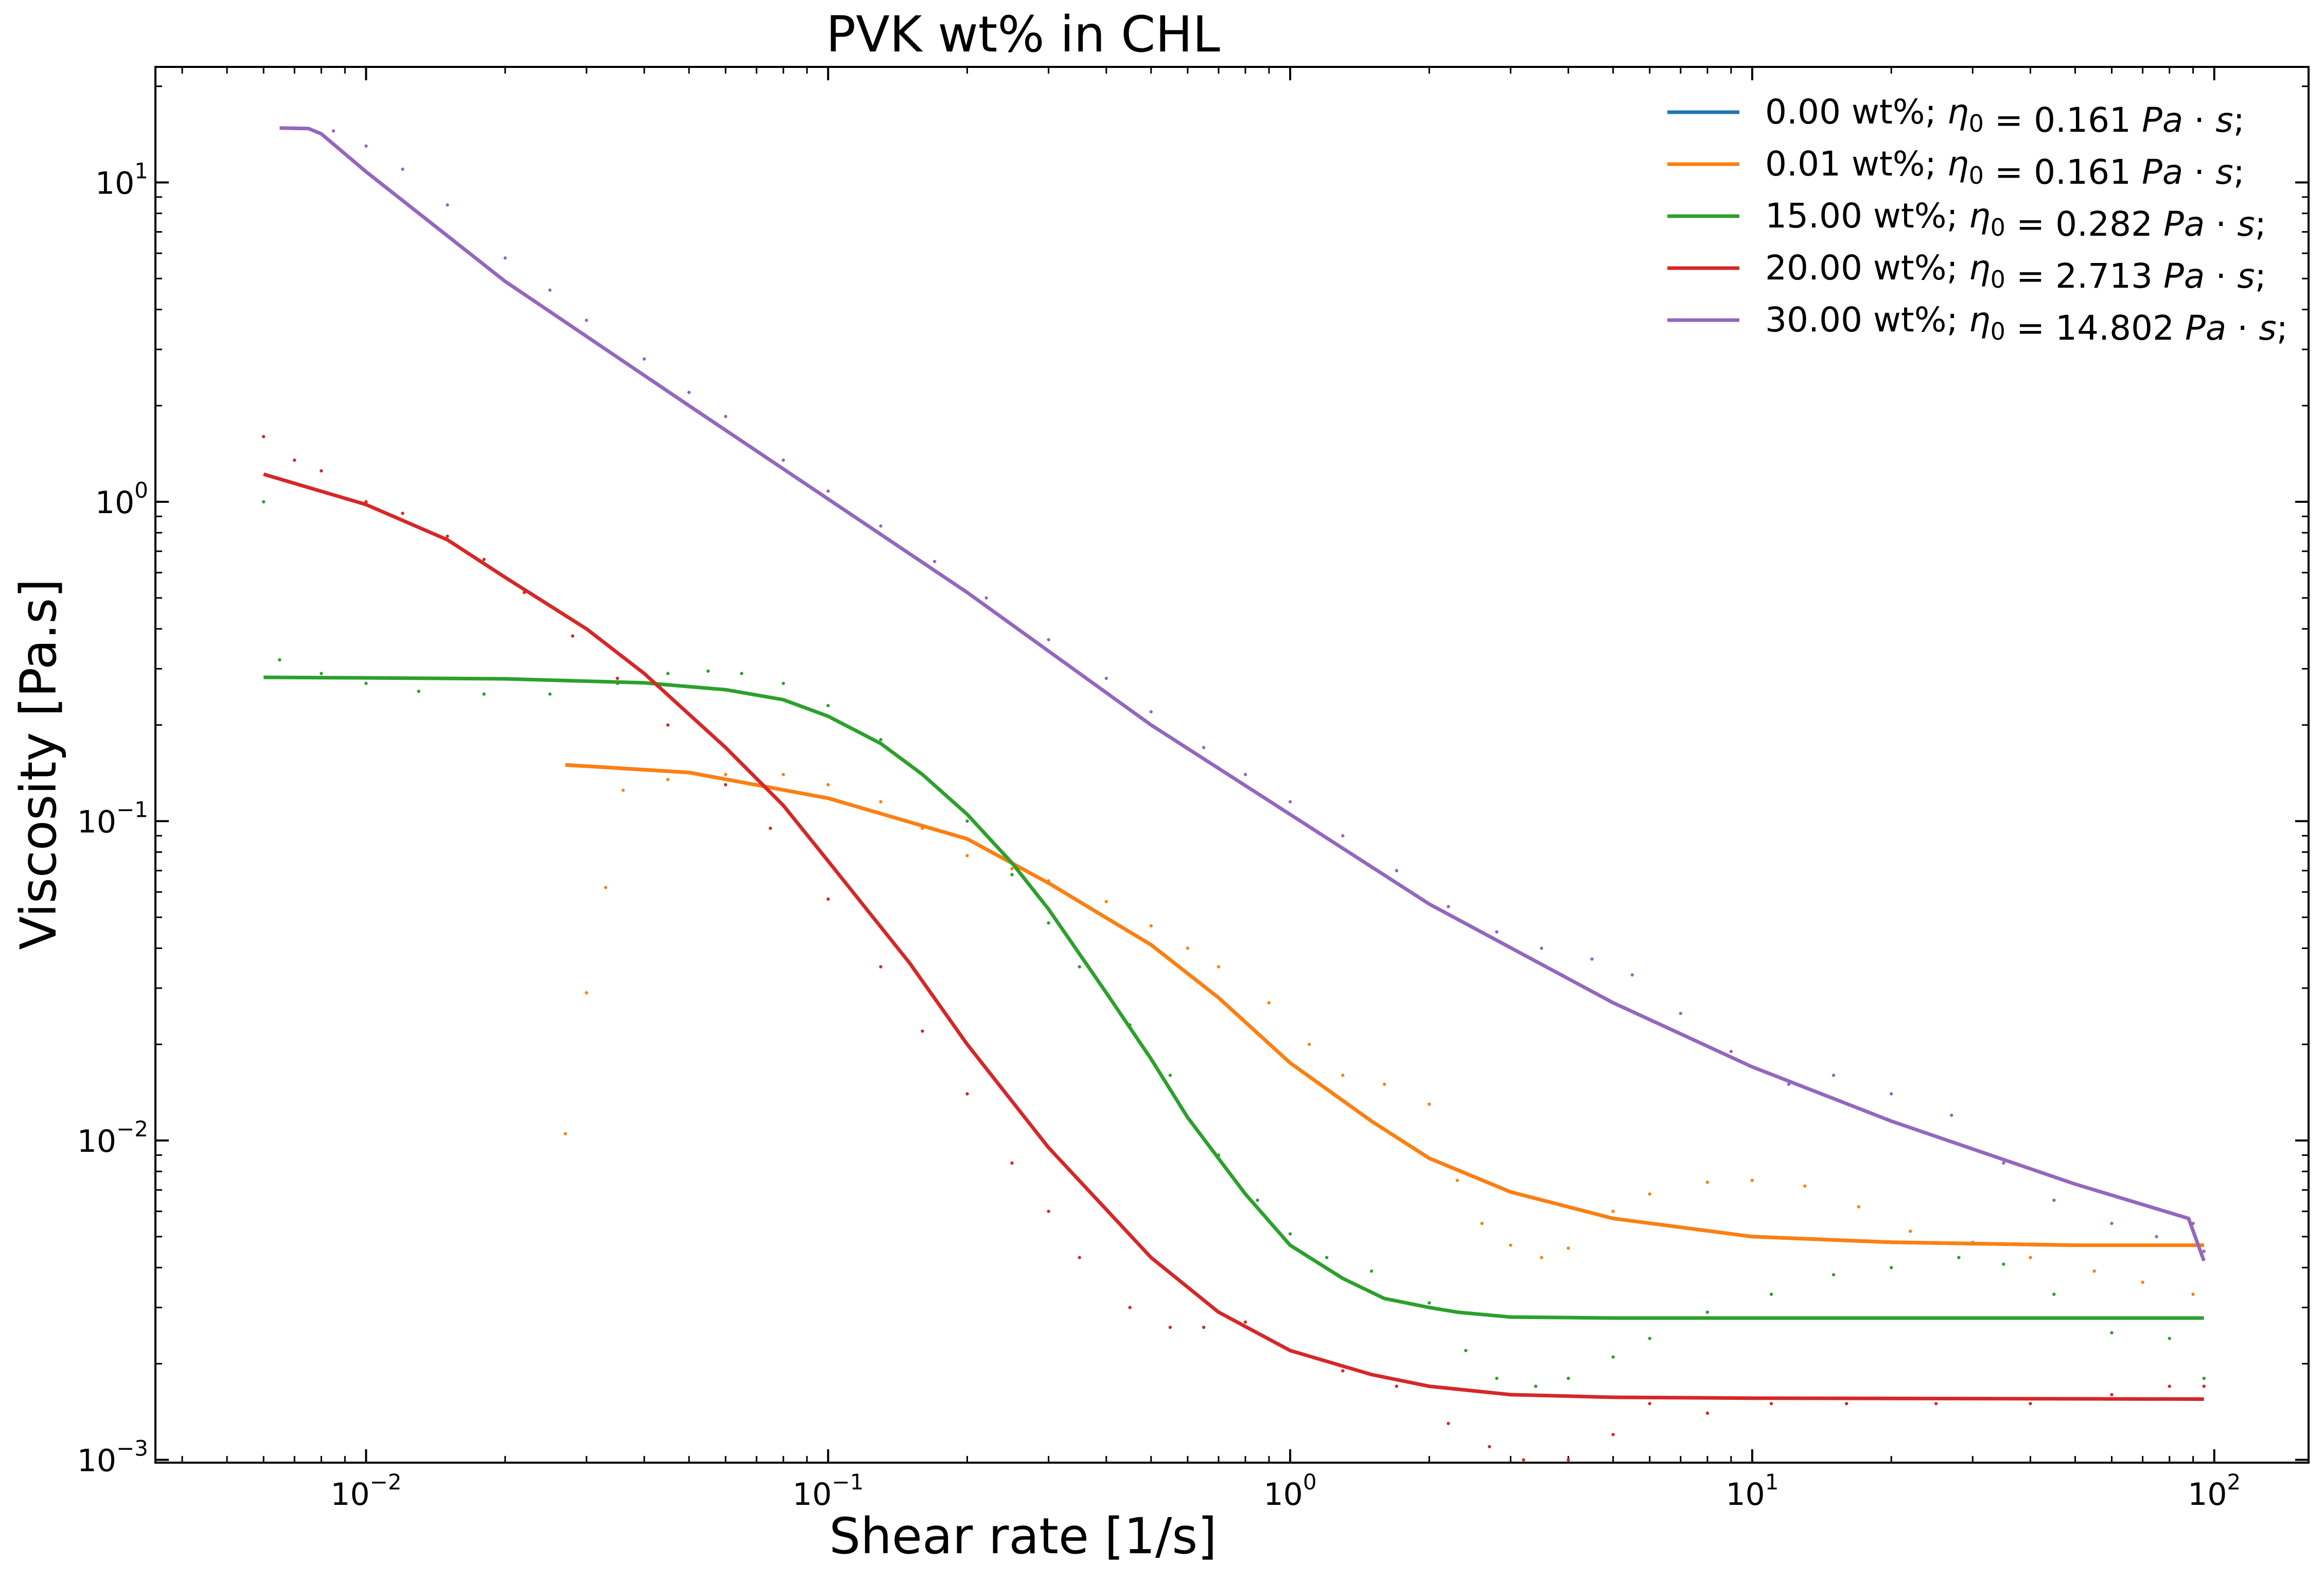 The image size is (2324, 1580). Describe the element at coordinates (112, 1457) in the screenshot. I see `y-tick-label: 10−3` at that location.